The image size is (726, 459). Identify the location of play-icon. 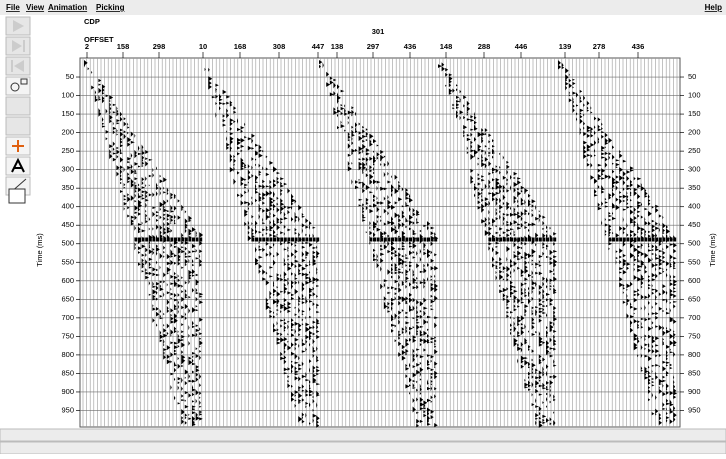
(18, 26).